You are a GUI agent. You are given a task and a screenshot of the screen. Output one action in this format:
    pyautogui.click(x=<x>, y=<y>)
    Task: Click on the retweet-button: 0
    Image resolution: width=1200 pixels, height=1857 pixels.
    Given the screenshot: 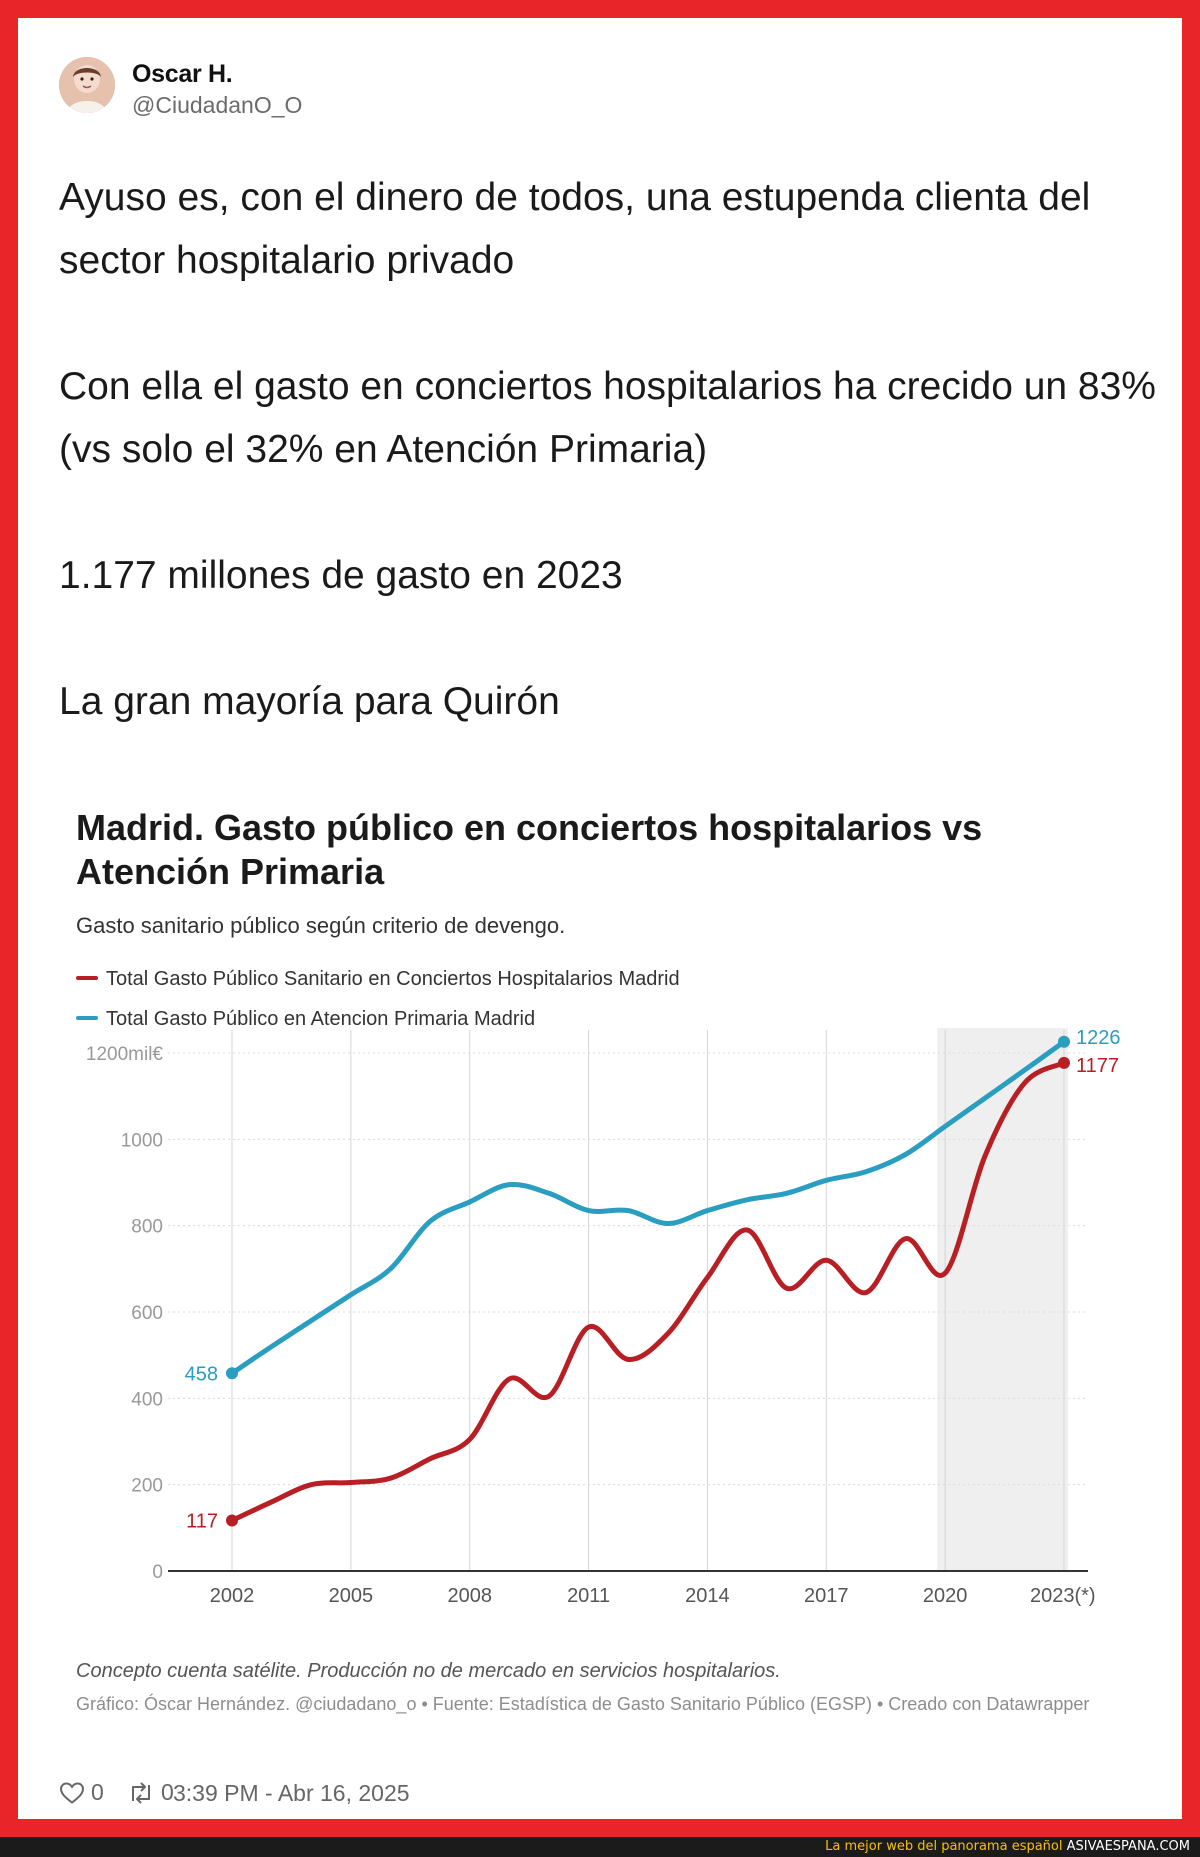 What is the action you would take?
    pyautogui.click(x=150, y=1792)
    